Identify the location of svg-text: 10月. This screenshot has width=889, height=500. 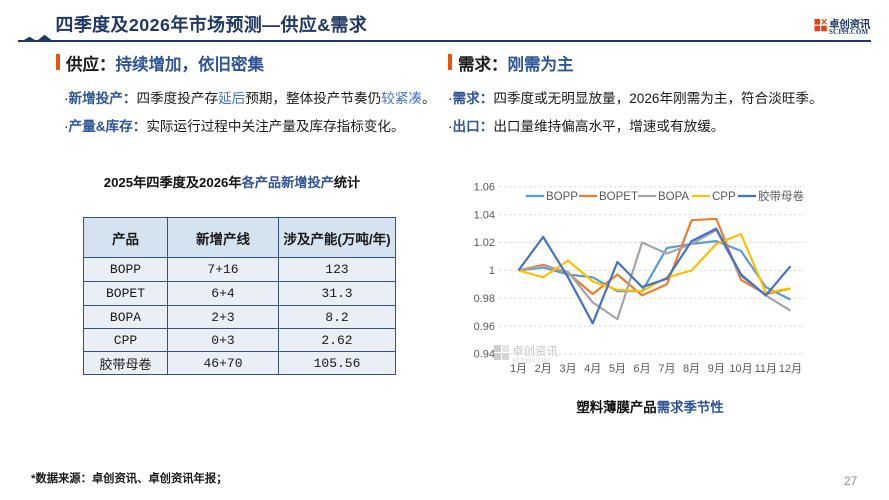
(740, 369).